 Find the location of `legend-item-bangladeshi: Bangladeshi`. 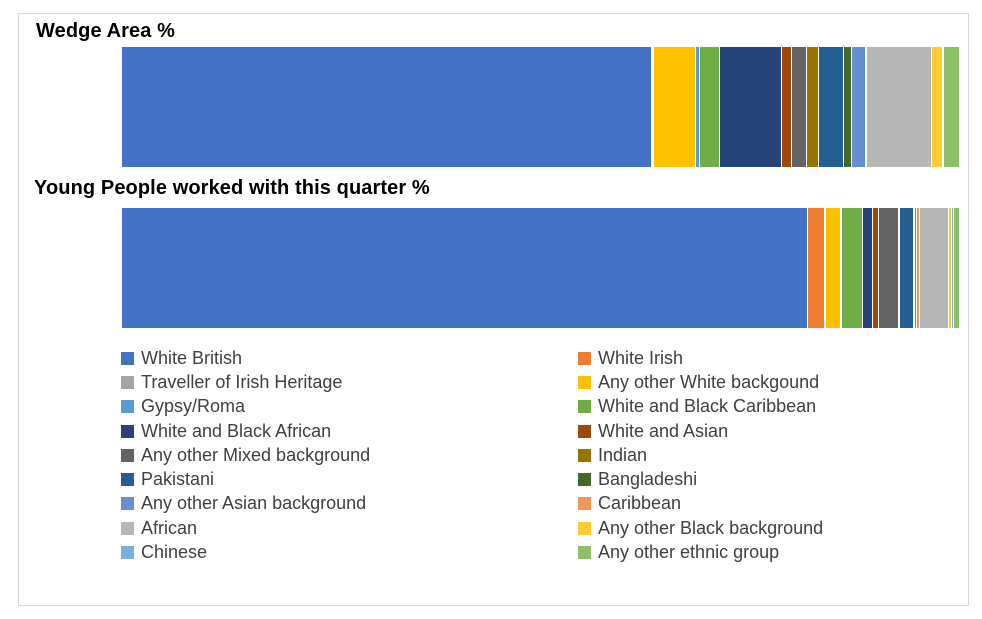

legend-item-bangladeshi: Bangladeshi is located at coordinates (749, 479).